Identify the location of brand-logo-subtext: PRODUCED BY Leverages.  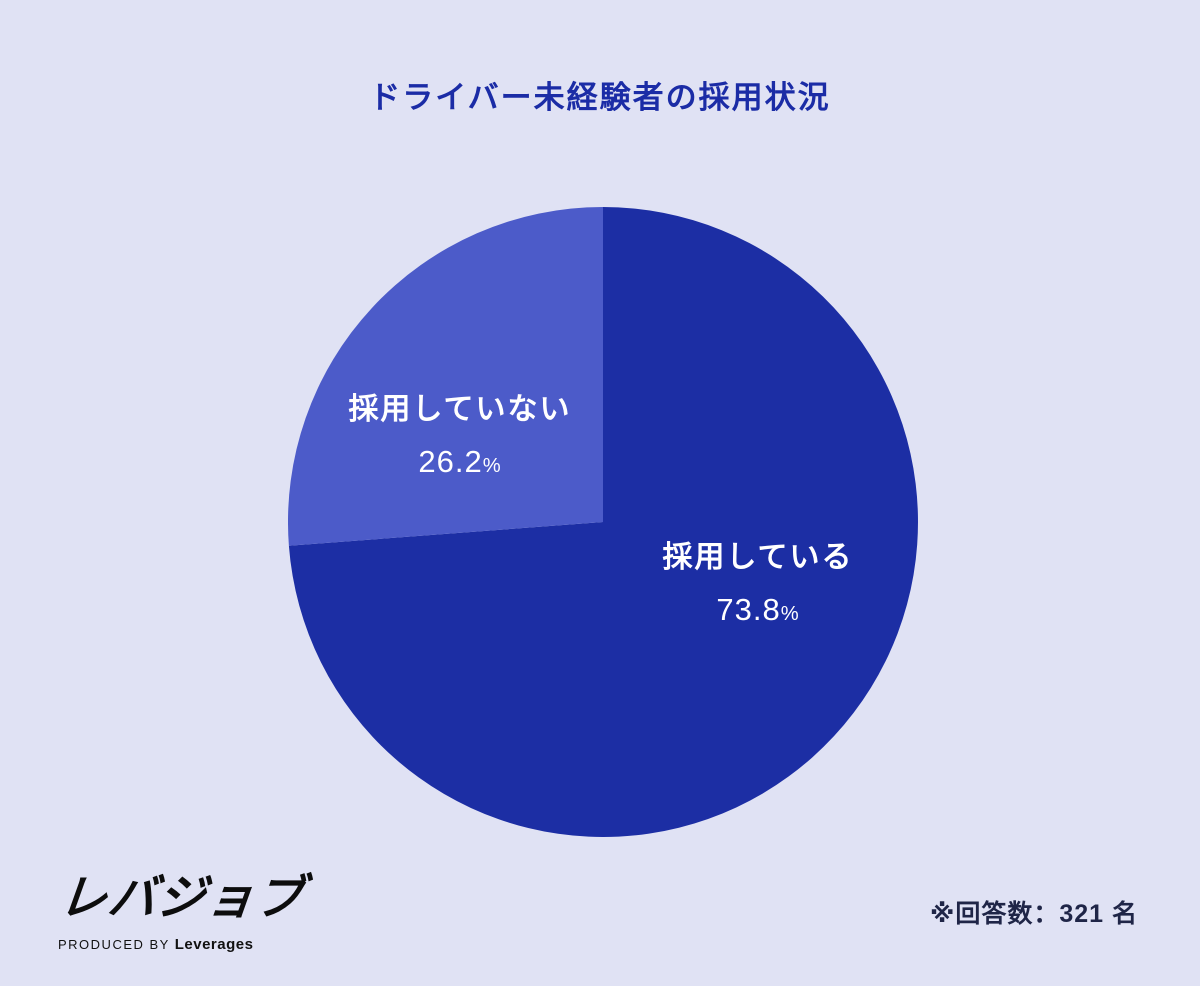
(179, 944).